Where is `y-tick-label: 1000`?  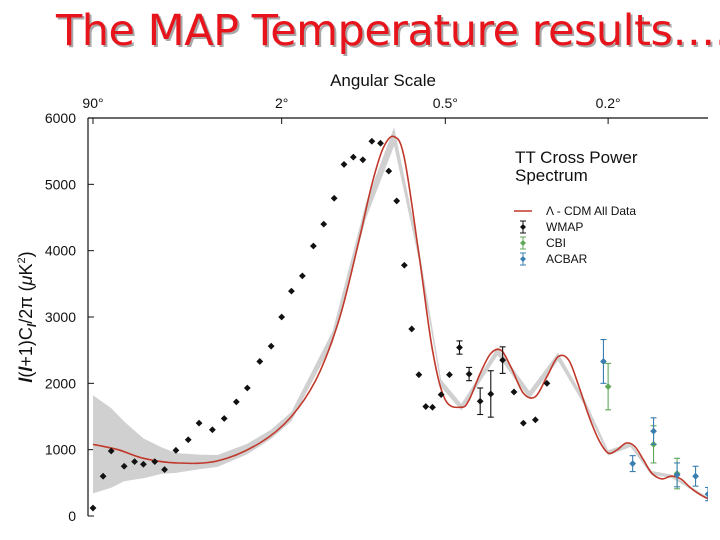 y-tick-label: 1000 is located at coordinates (60, 450).